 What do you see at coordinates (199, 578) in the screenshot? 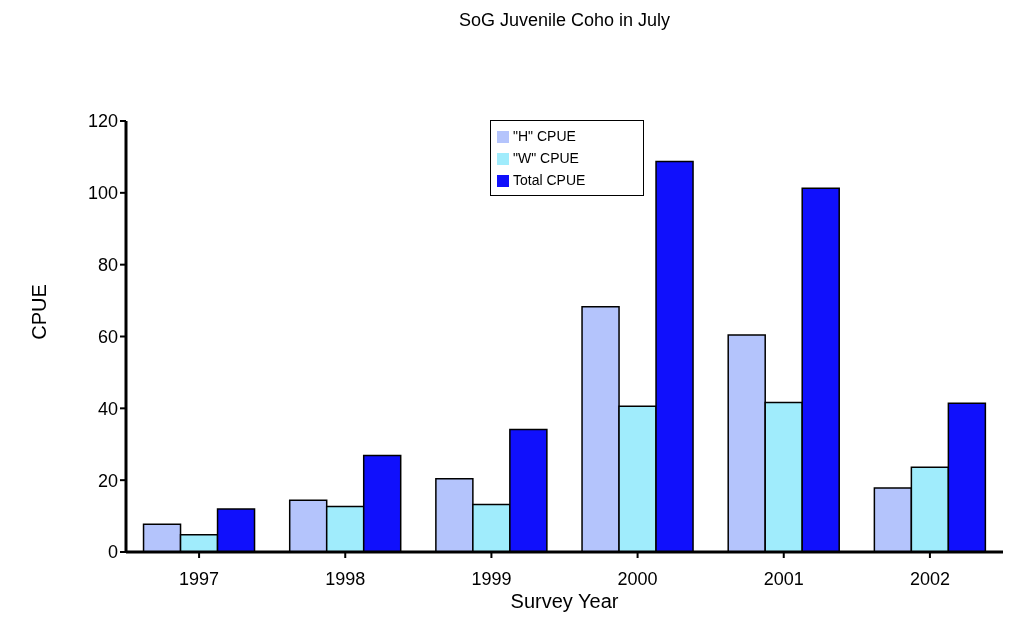
I see `x-tick-label: 1997` at bounding box center [199, 578].